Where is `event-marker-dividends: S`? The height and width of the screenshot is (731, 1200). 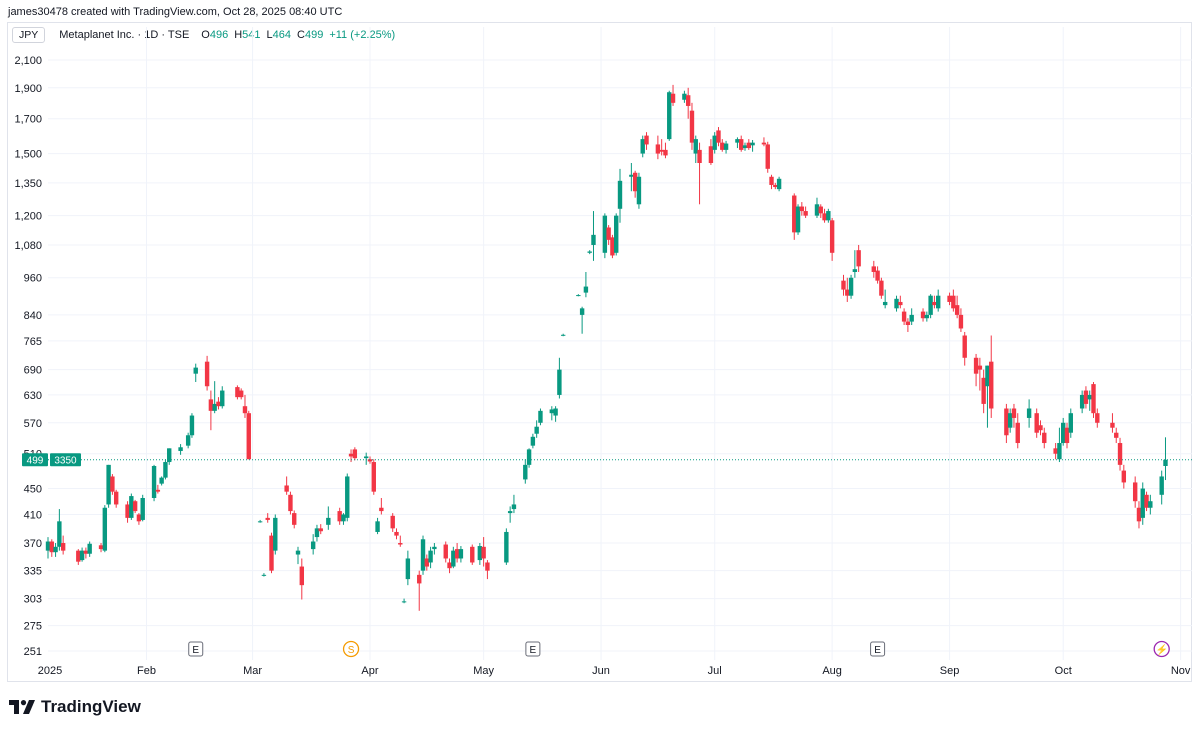
event-marker-dividends: S is located at coordinates (351, 649).